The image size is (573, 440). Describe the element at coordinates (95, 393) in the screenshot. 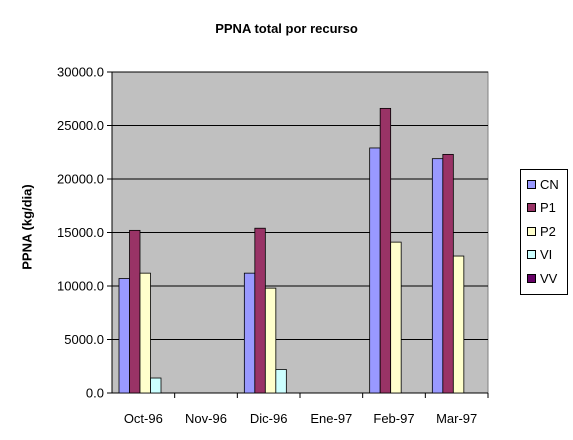

I see `y-tick-label: 0.0` at that location.